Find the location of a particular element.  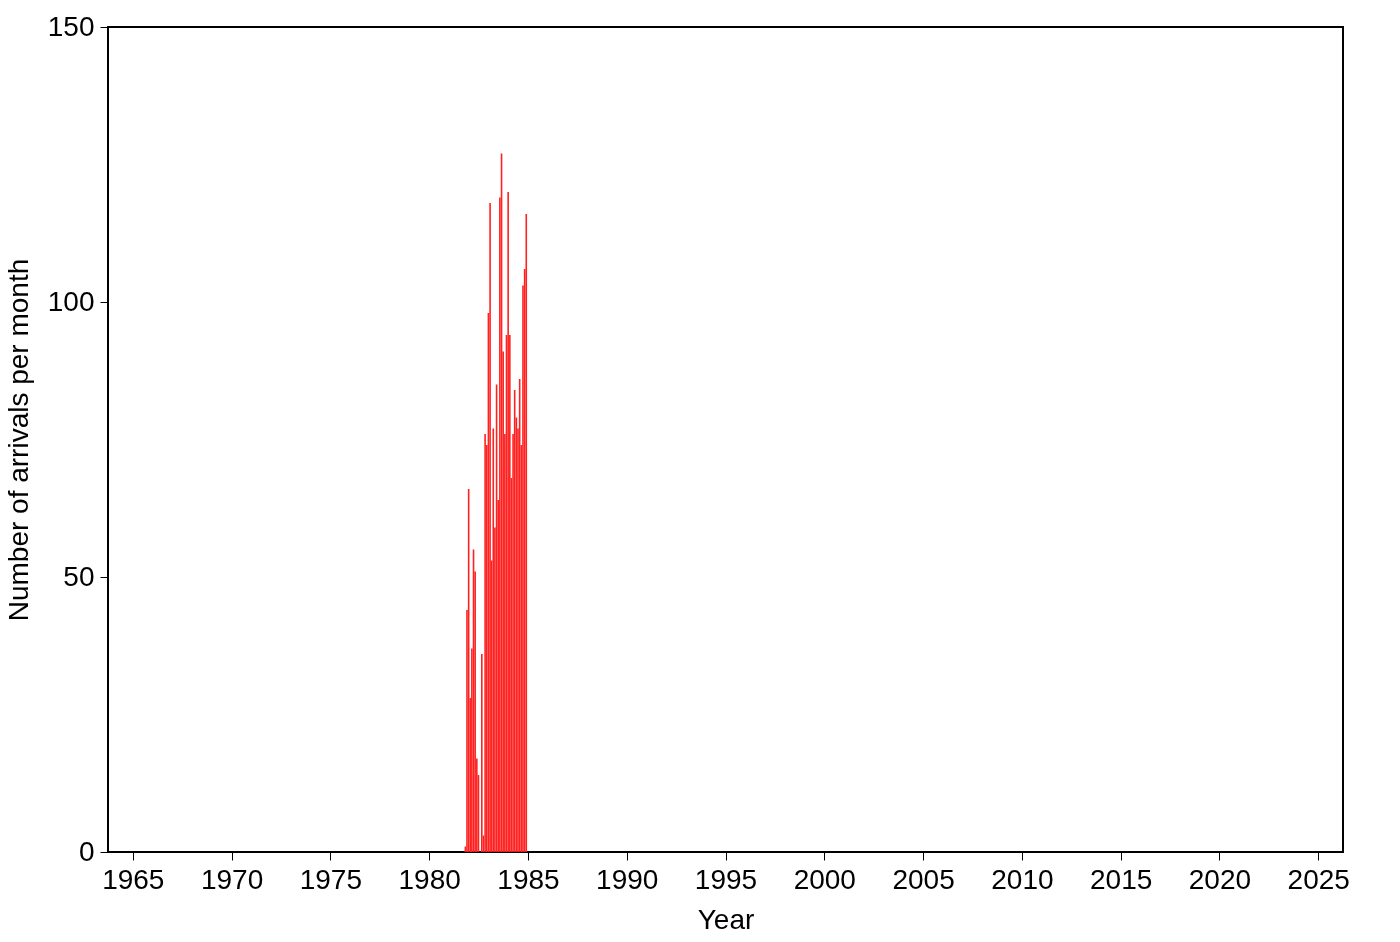

x-tick-label: 1975 is located at coordinates (330, 879).